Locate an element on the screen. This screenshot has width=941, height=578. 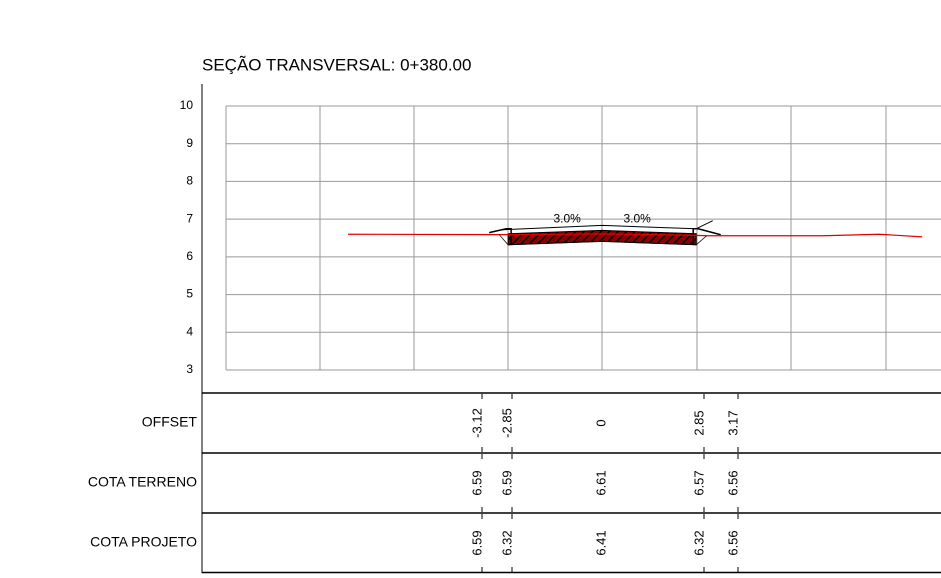
cell-value: 6.41 is located at coordinates (600, 542).